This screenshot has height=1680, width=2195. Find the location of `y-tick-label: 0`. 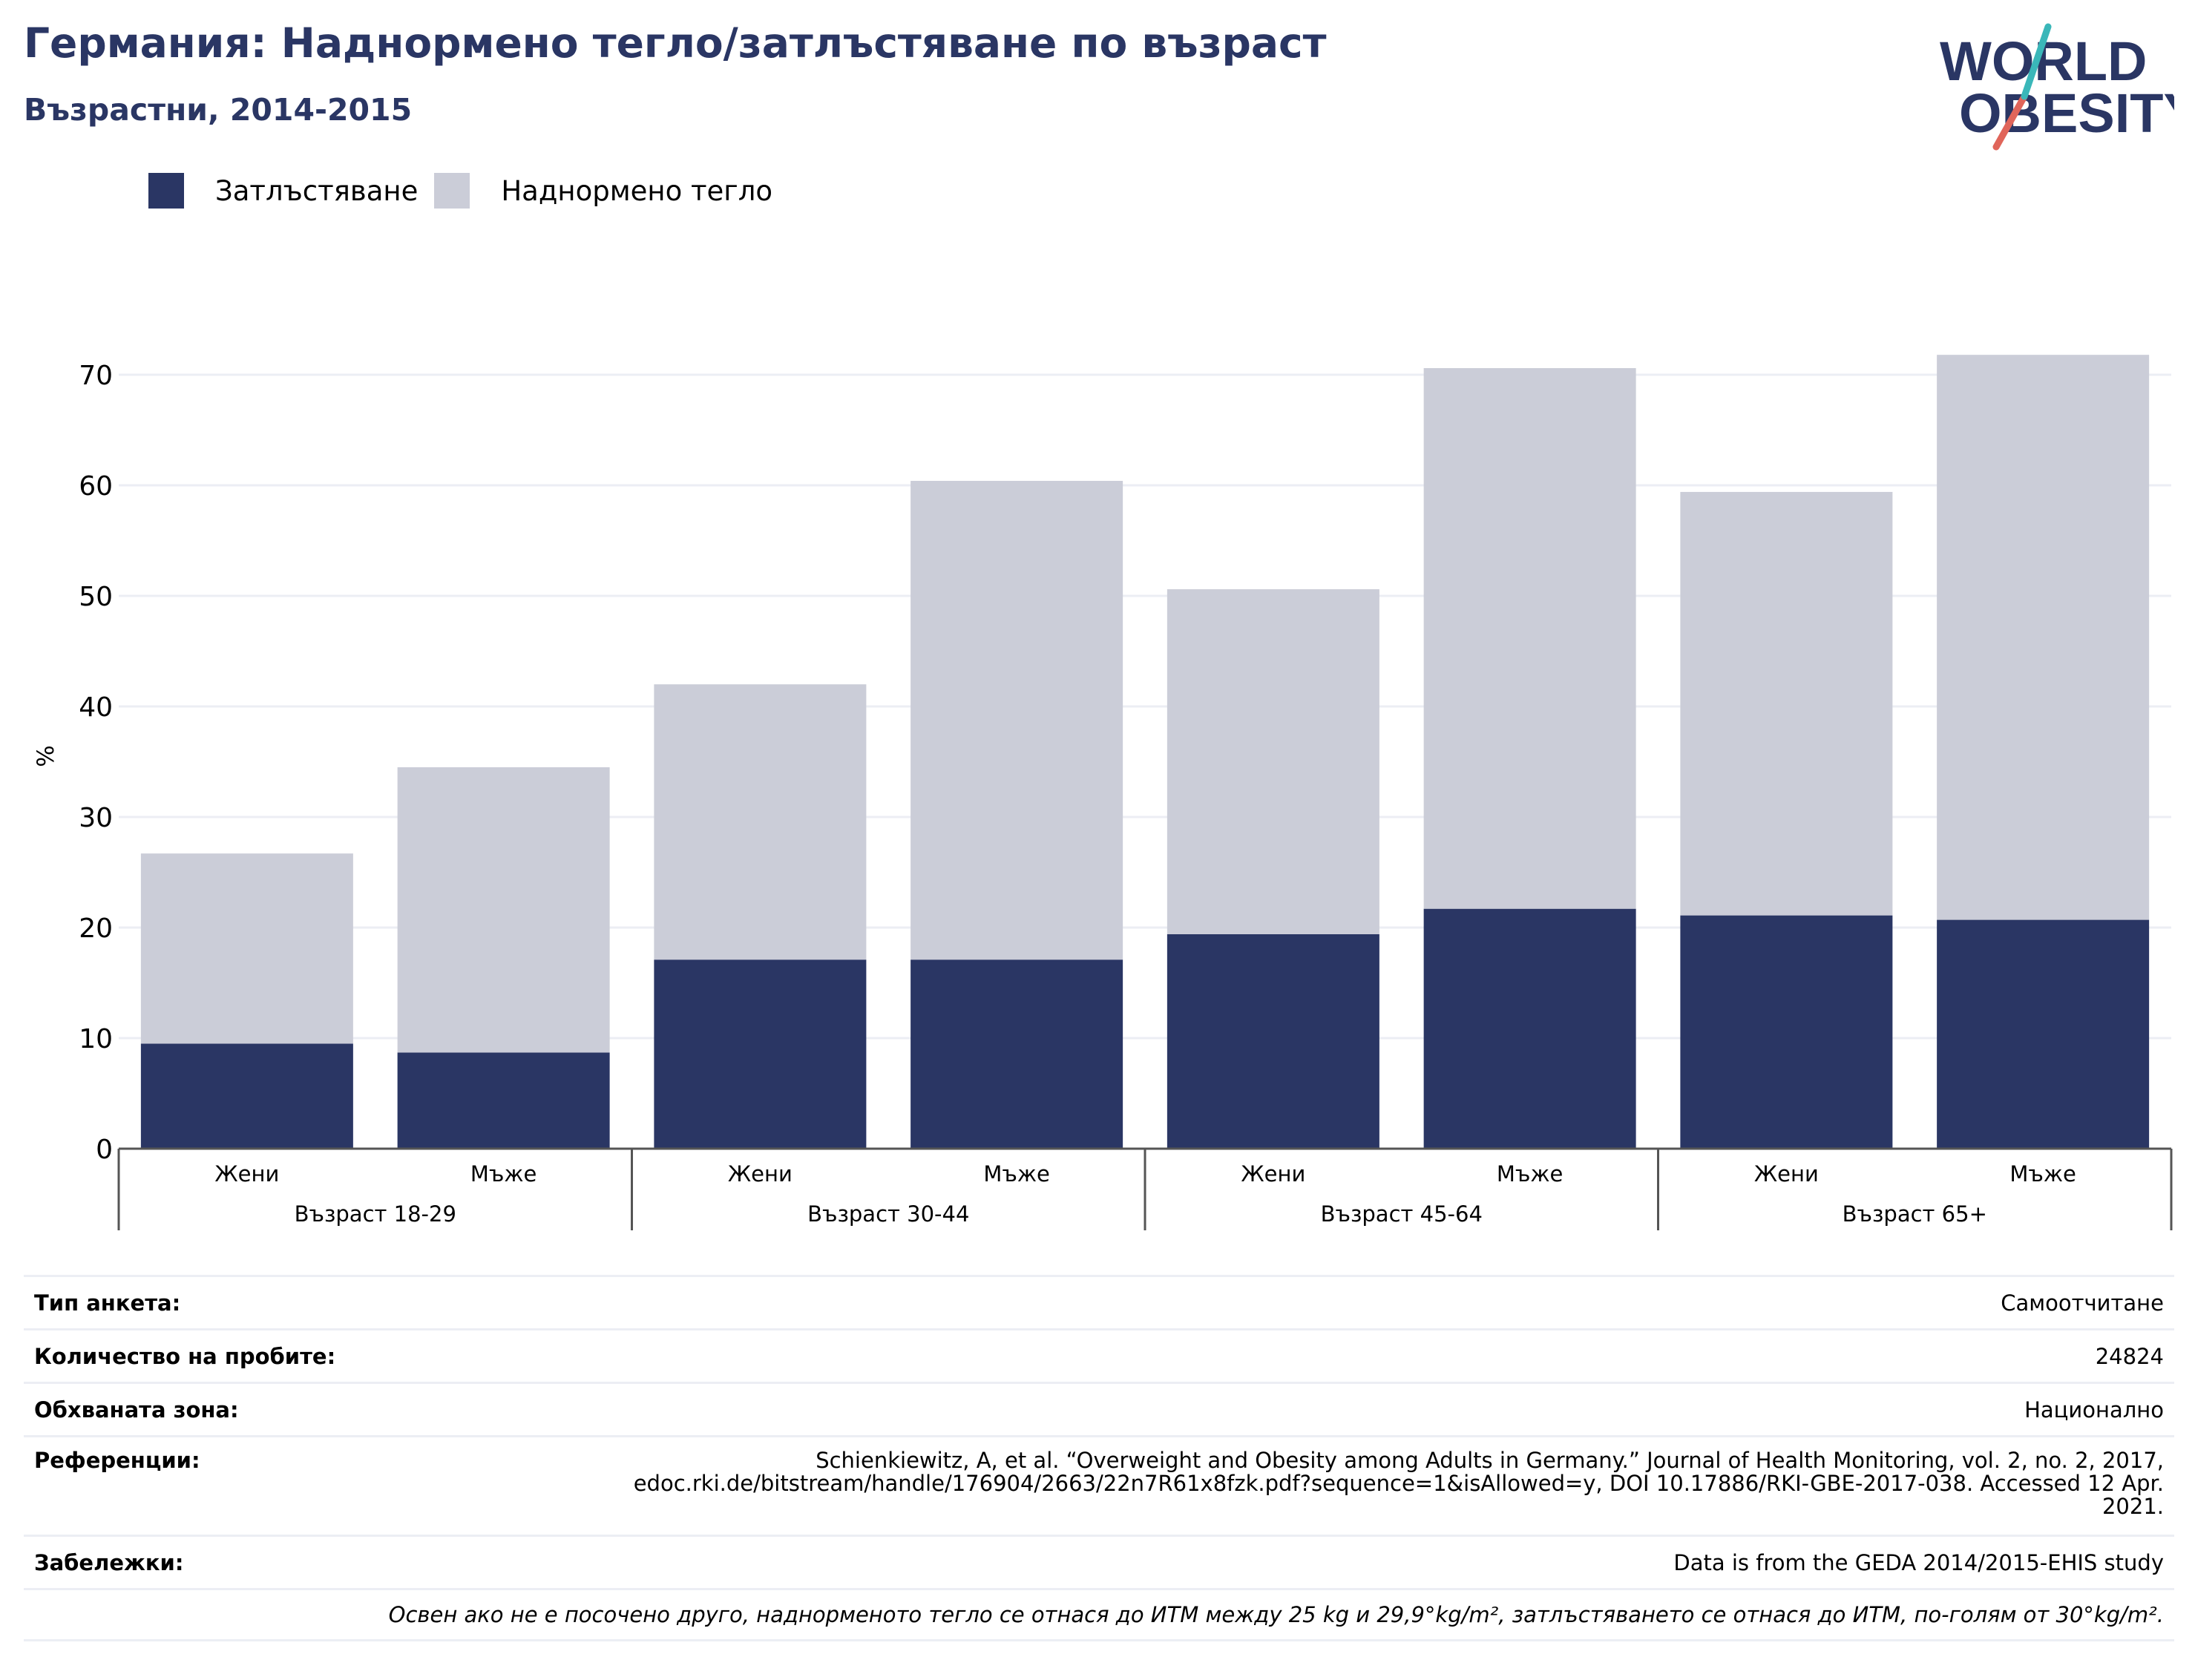

y-tick-label: 0 is located at coordinates (104, 1150).